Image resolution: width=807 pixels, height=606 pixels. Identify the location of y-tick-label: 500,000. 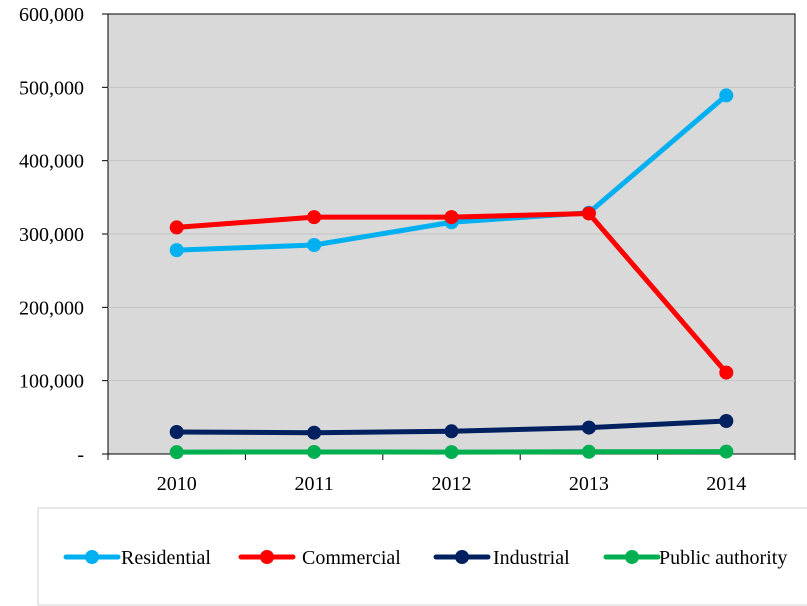
(51, 88).